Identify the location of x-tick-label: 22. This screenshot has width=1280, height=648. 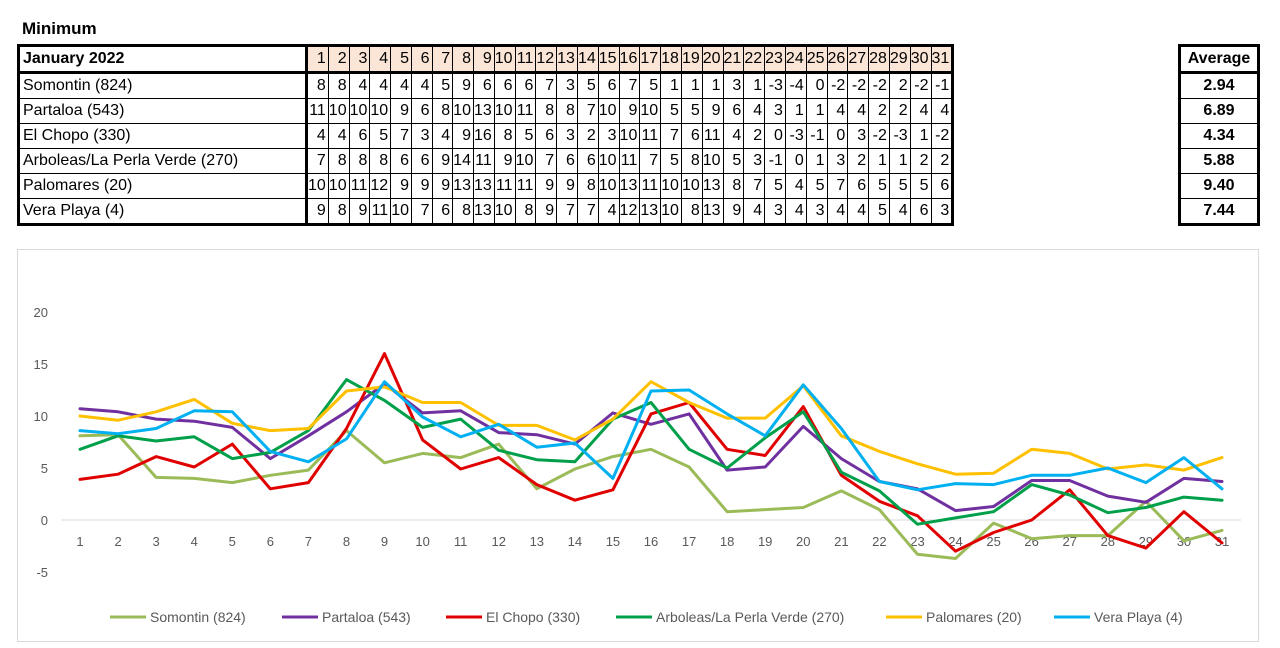
(879, 541).